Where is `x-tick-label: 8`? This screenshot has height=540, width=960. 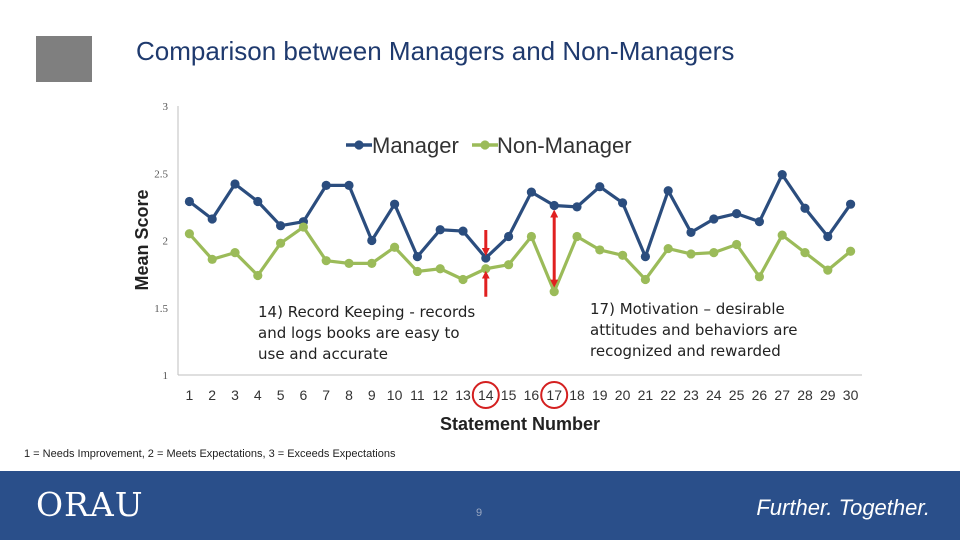 x-tick-label: 8 is located at coordinates (349, 395).